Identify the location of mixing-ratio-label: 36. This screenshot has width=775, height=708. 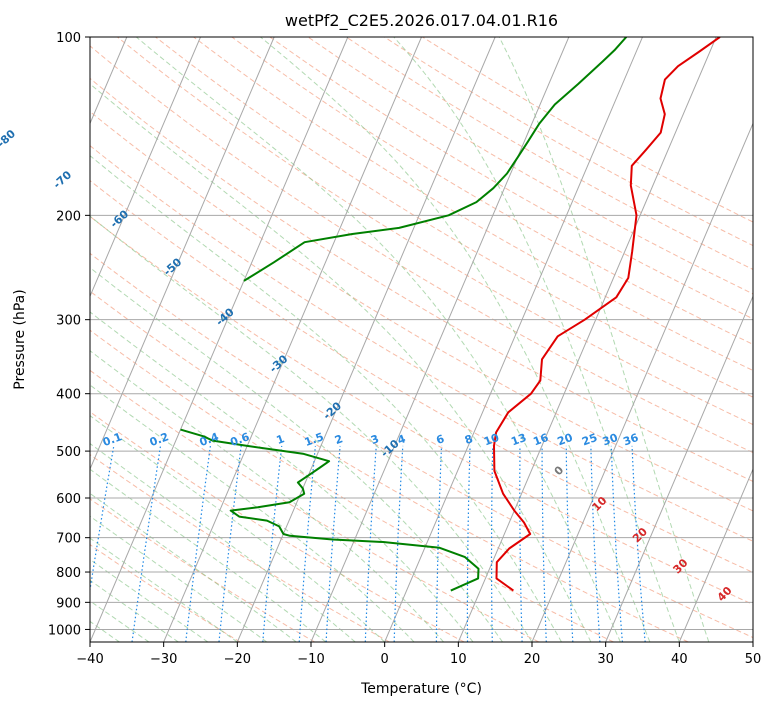
(630, 440).